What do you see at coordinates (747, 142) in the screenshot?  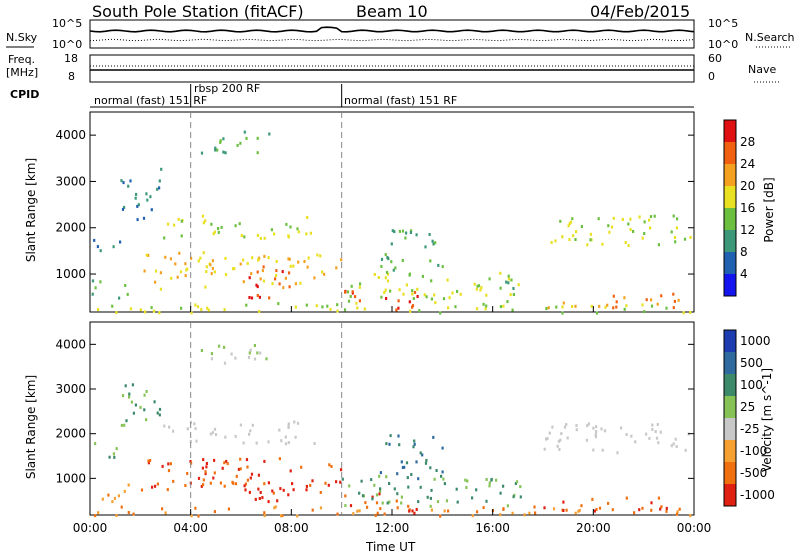 I see `power-colorbar-tick: 28` at bounding box center [747, 142].